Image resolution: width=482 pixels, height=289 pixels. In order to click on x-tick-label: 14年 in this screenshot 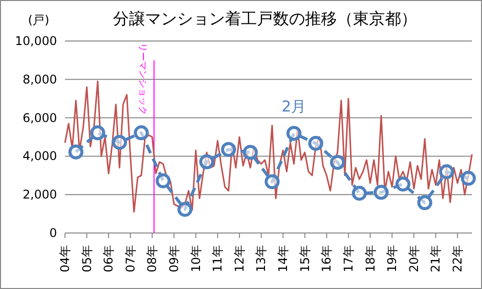, I will do `click(283, 258)`.